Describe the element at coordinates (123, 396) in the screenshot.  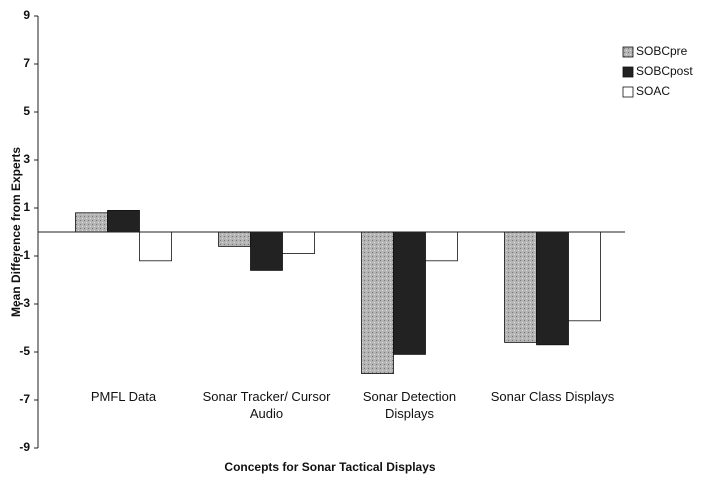
I see `x-tick-label: PMFL Data` at that location.